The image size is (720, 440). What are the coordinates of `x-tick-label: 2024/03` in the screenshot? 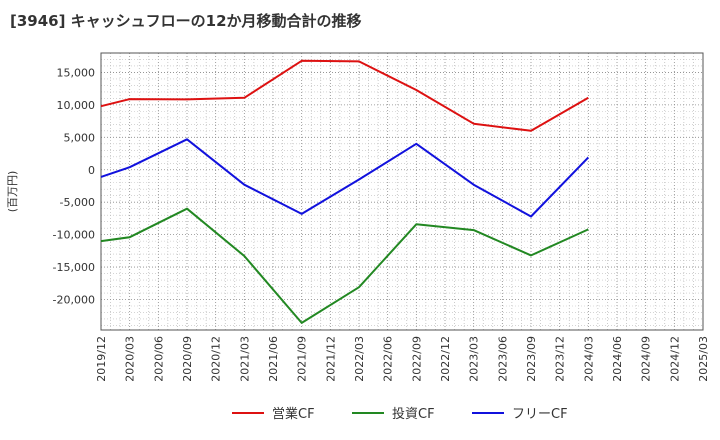 It's located at (588, 359).